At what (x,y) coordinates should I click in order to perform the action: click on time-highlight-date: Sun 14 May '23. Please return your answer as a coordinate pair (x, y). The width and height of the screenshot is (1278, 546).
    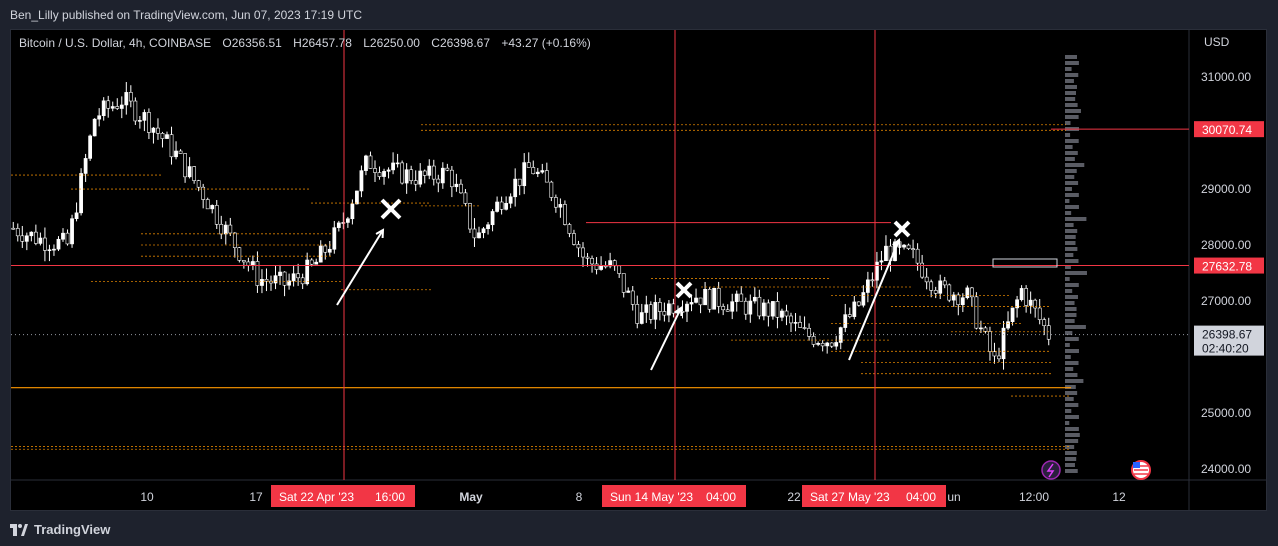
    Looking at the image, I should click on (651, 497).